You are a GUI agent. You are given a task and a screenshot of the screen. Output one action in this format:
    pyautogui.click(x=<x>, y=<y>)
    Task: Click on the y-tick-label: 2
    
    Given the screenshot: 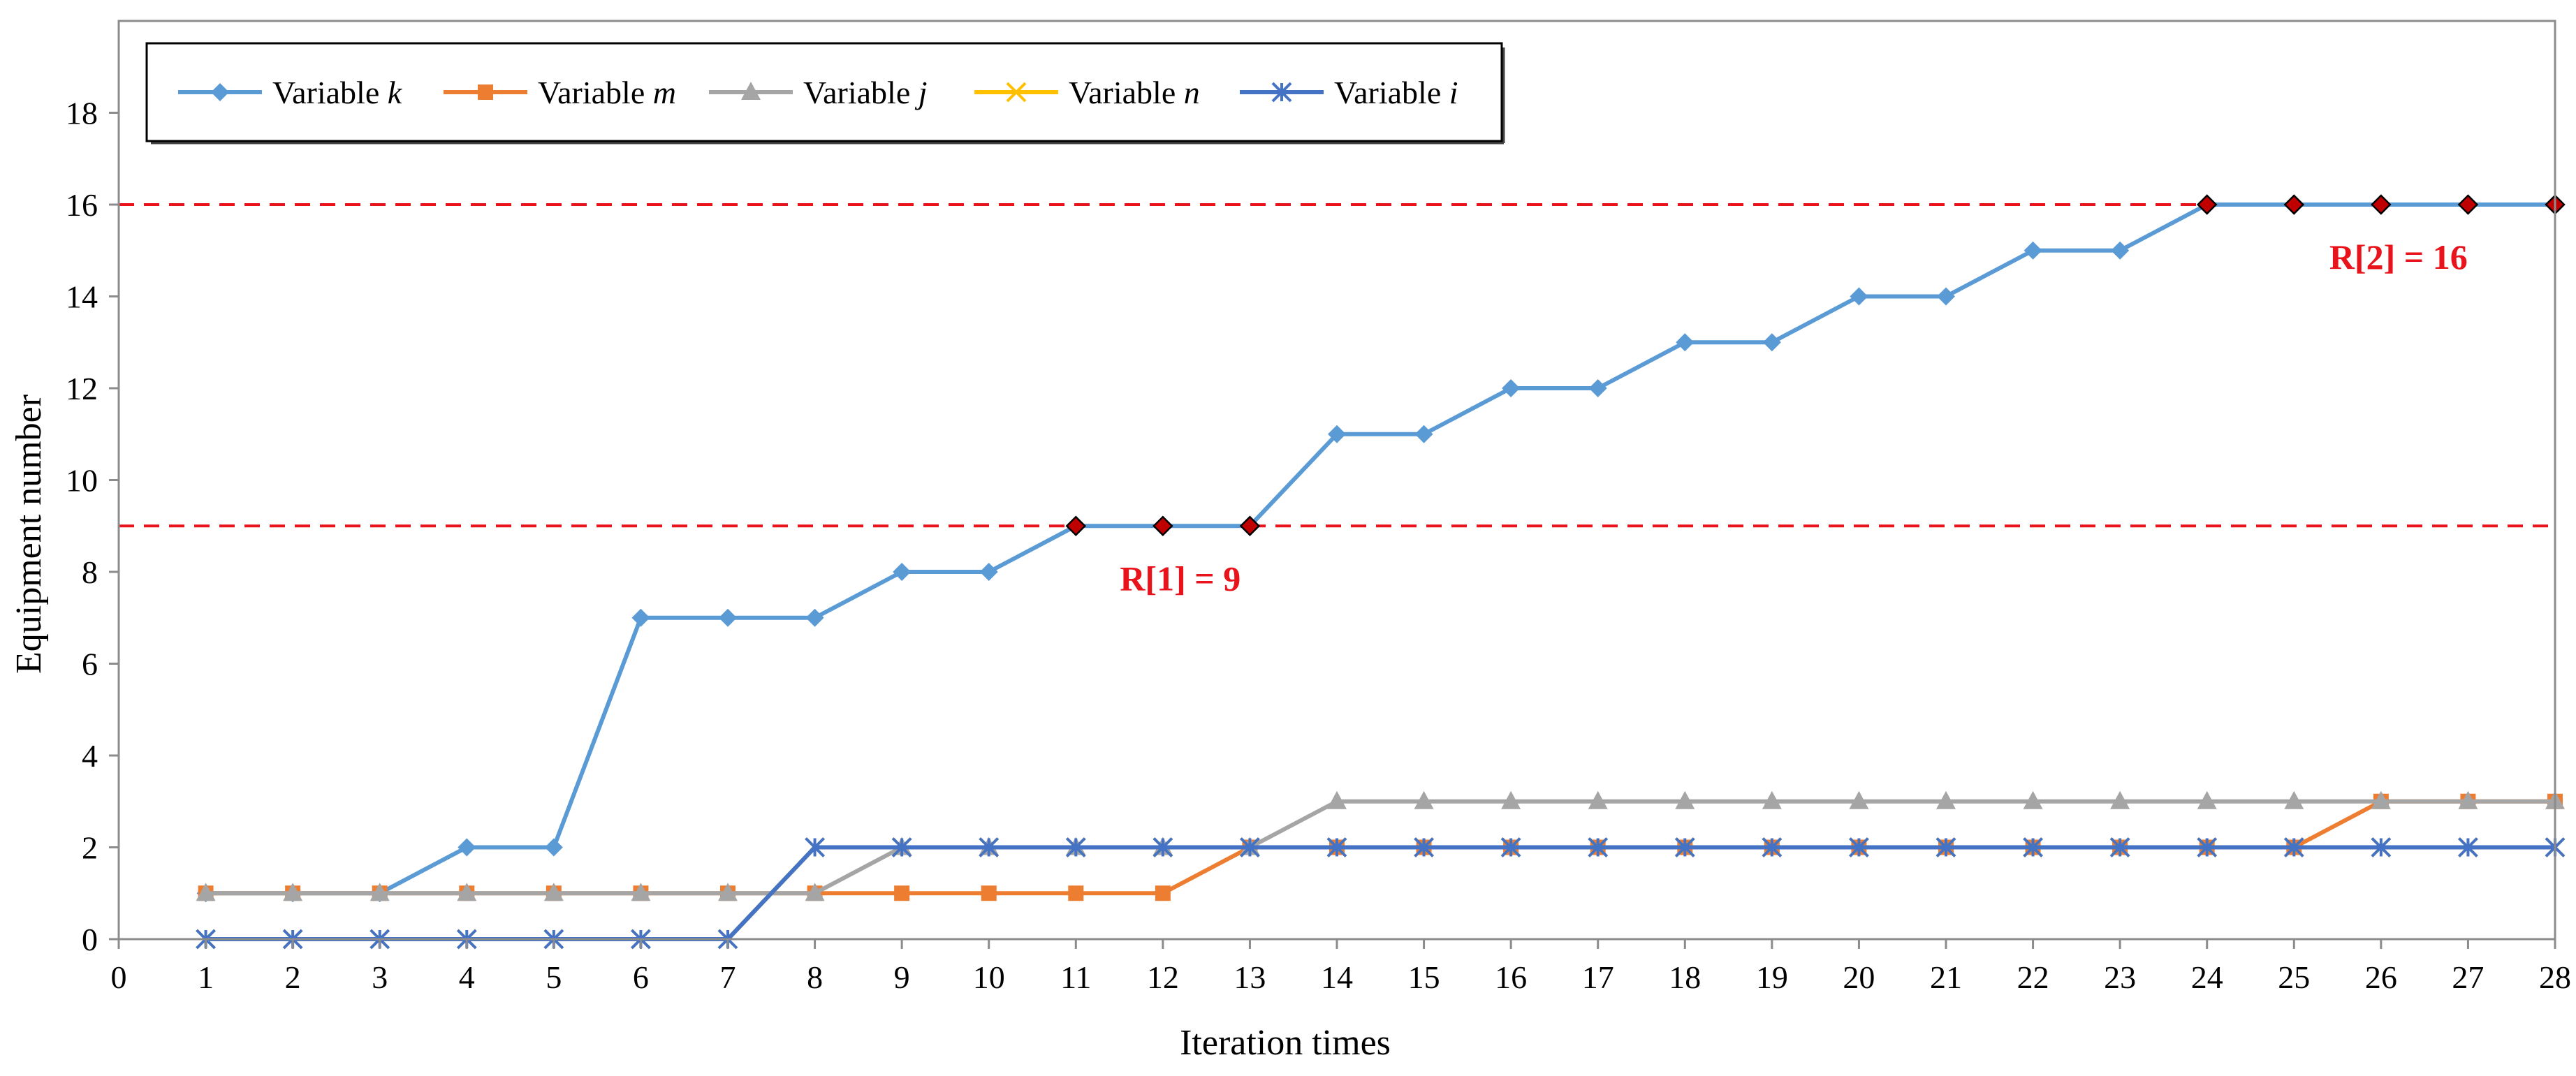 What is the action you would take?
    pyautogui.click(x=90, y=848)
    